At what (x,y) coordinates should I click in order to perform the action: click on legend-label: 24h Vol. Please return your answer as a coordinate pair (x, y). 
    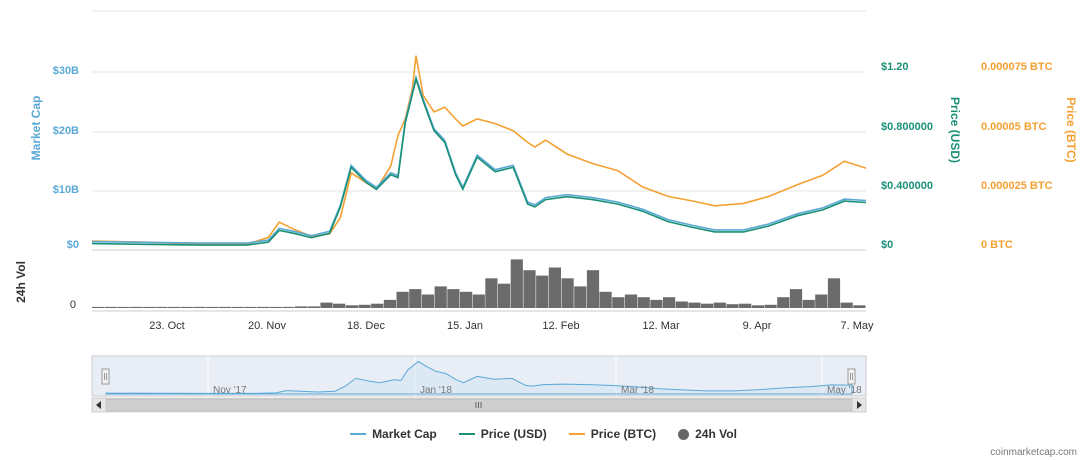
    Looking at the image, I should click on (716, 434).